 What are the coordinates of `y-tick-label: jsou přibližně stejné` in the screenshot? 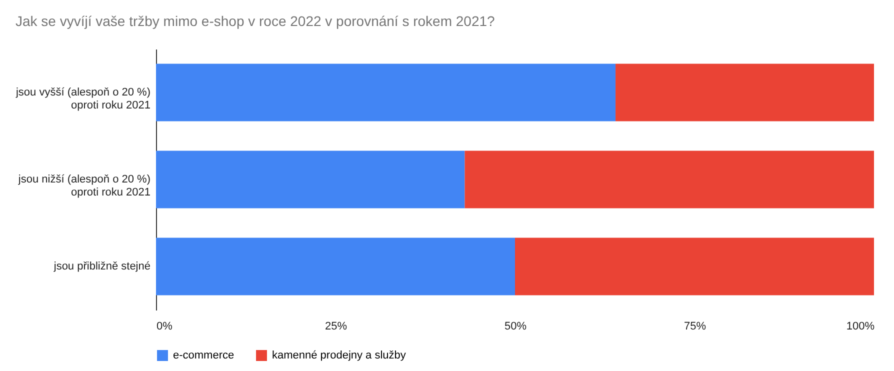 It's located at (101, 266).